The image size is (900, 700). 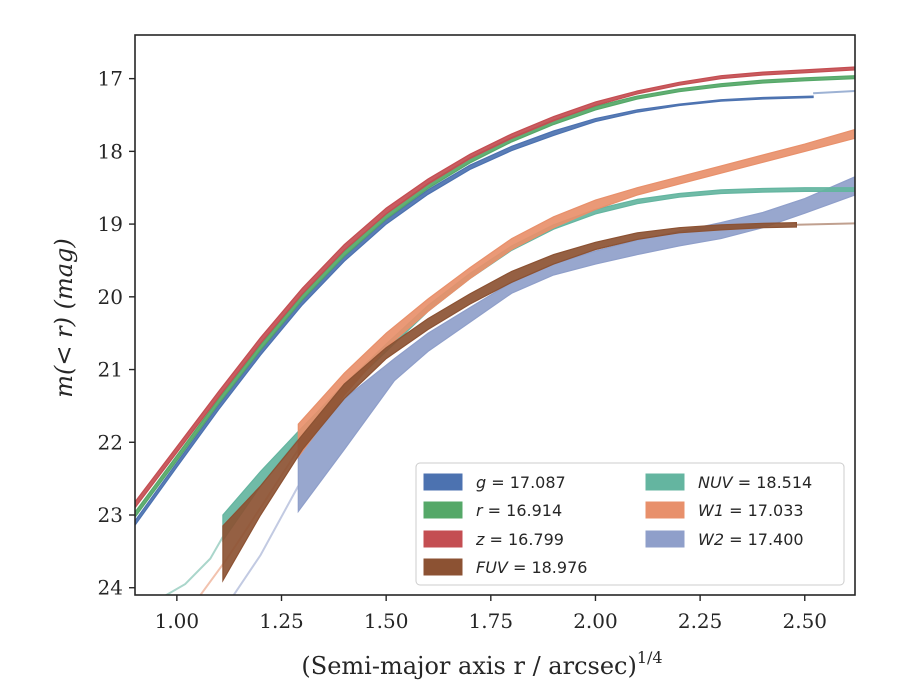 What do you see at coordinates (665, 482) in the screenshot?
I see `legend-swatch-nuv` at bounding box center [665, 482].